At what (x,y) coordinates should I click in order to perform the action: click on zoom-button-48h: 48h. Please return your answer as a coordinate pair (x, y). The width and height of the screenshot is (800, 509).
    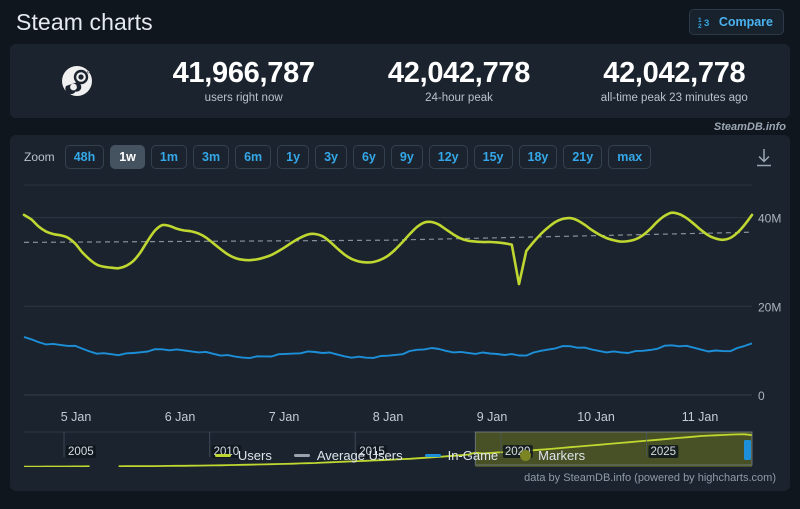
    Looking at the image, I should click on (84, 157).